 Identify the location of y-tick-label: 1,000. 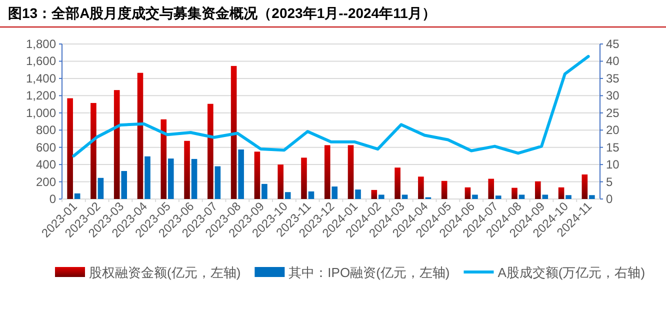
(41, 113).